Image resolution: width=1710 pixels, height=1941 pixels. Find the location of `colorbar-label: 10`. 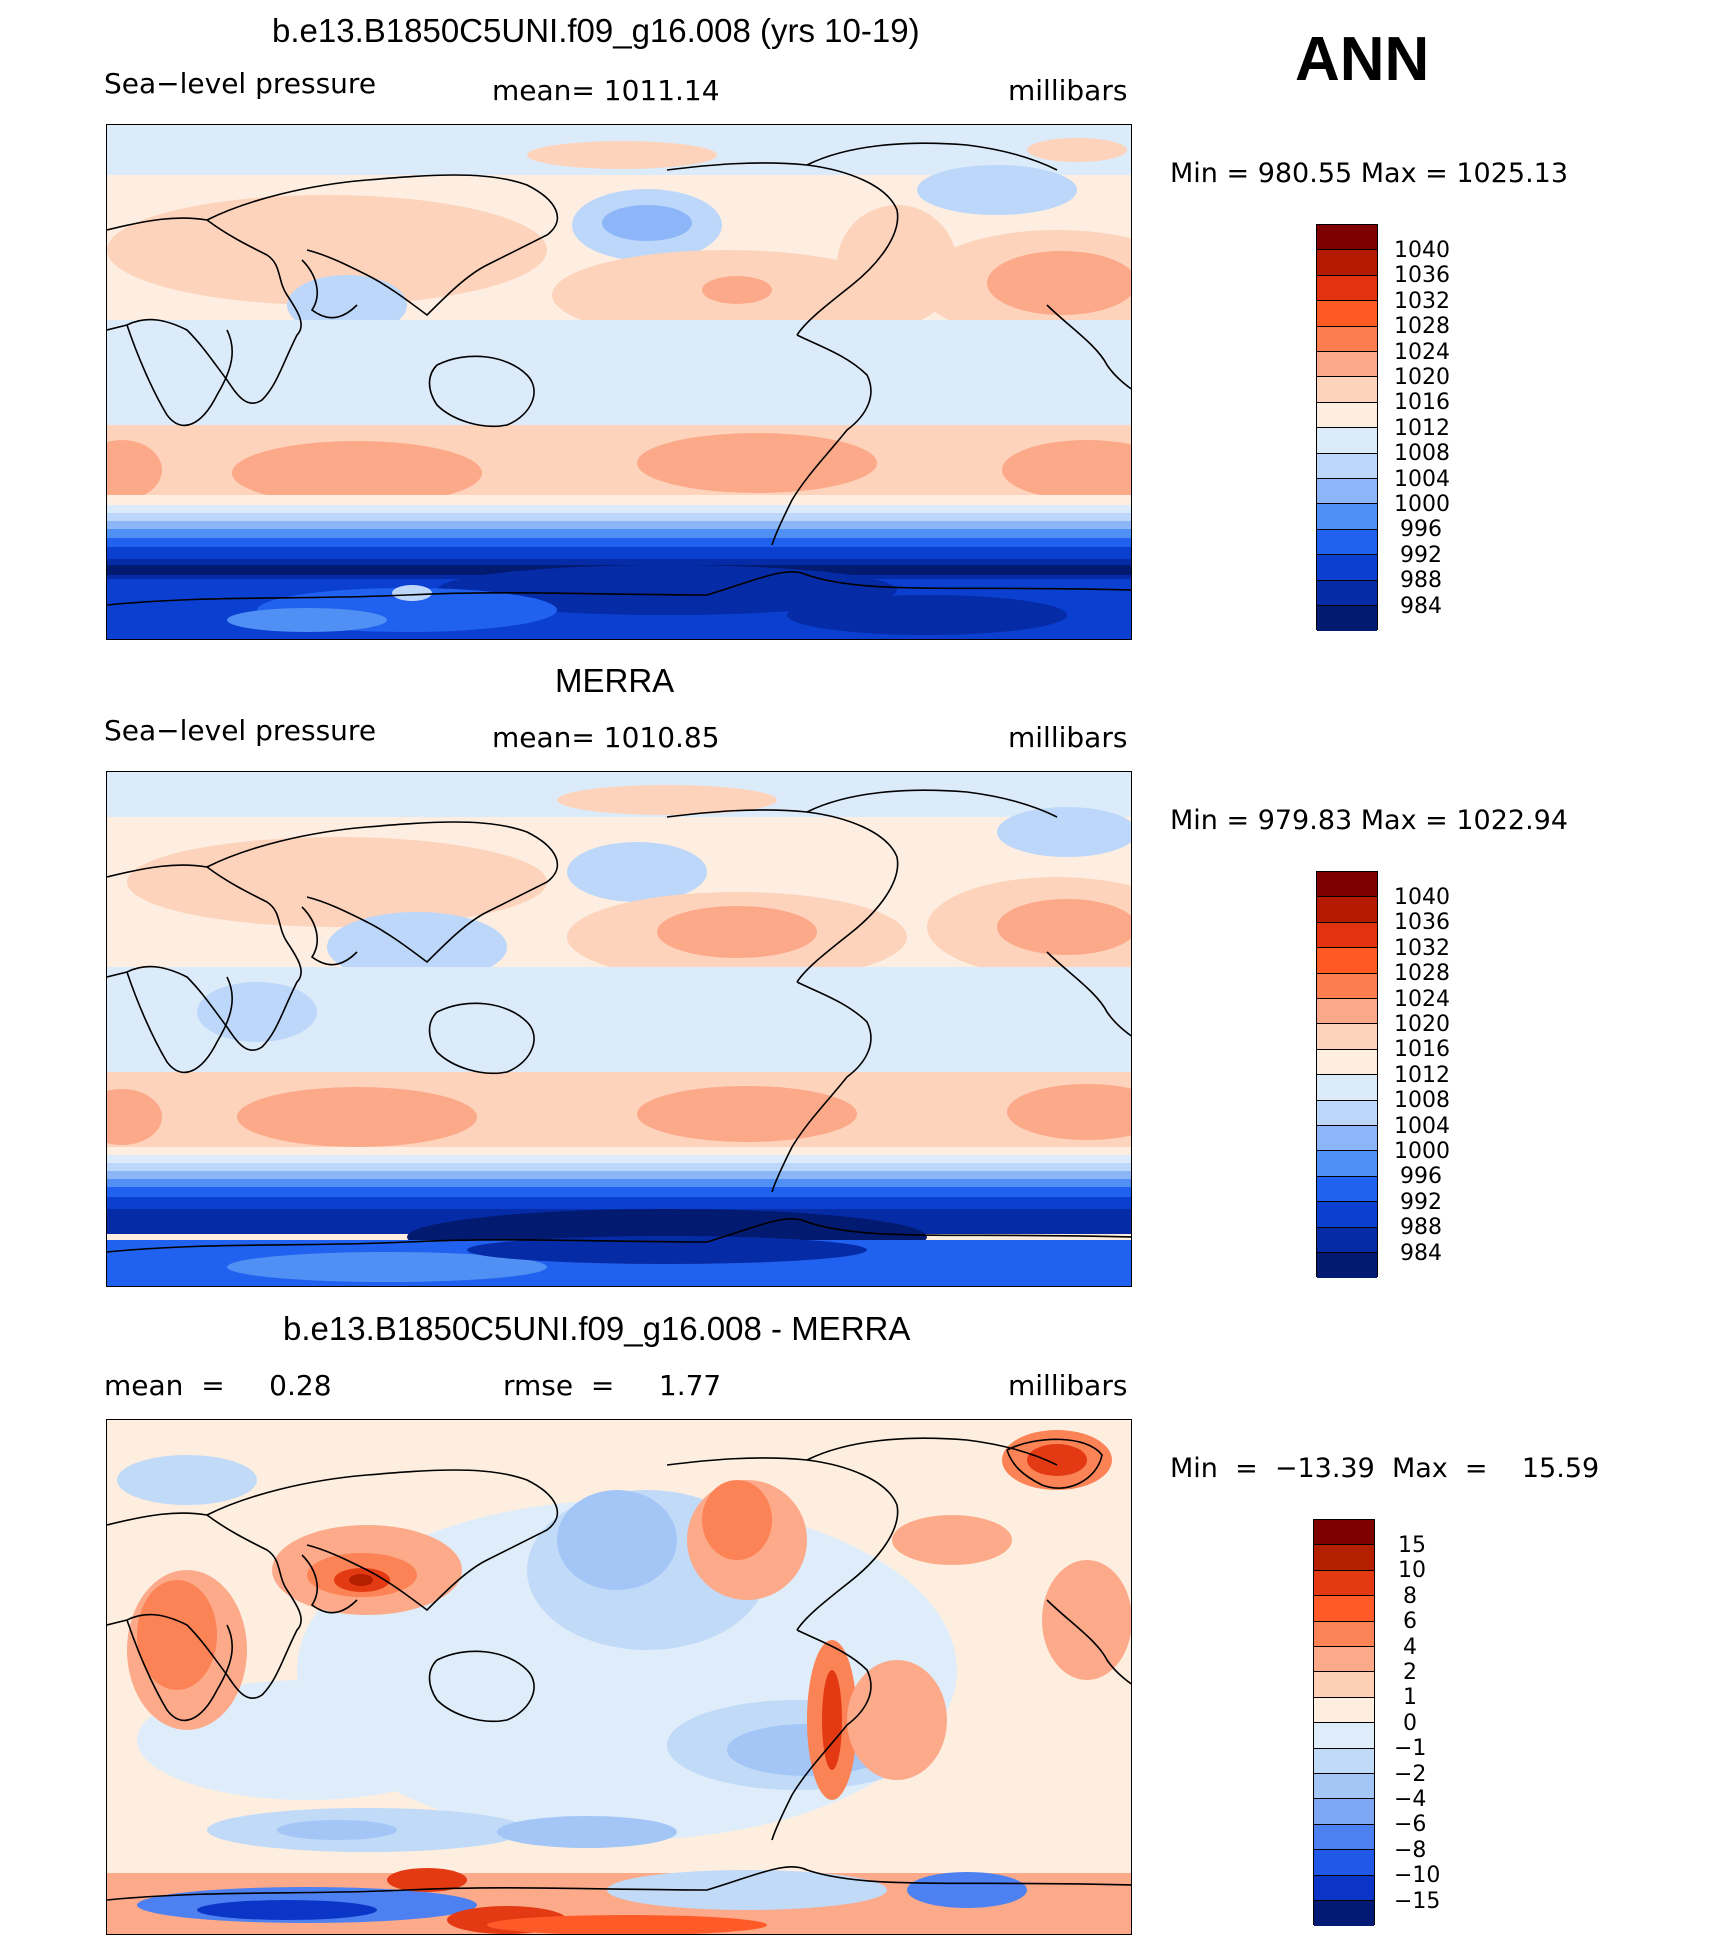

colorbar-label: 10 is located at coordinates (1412, 1570).